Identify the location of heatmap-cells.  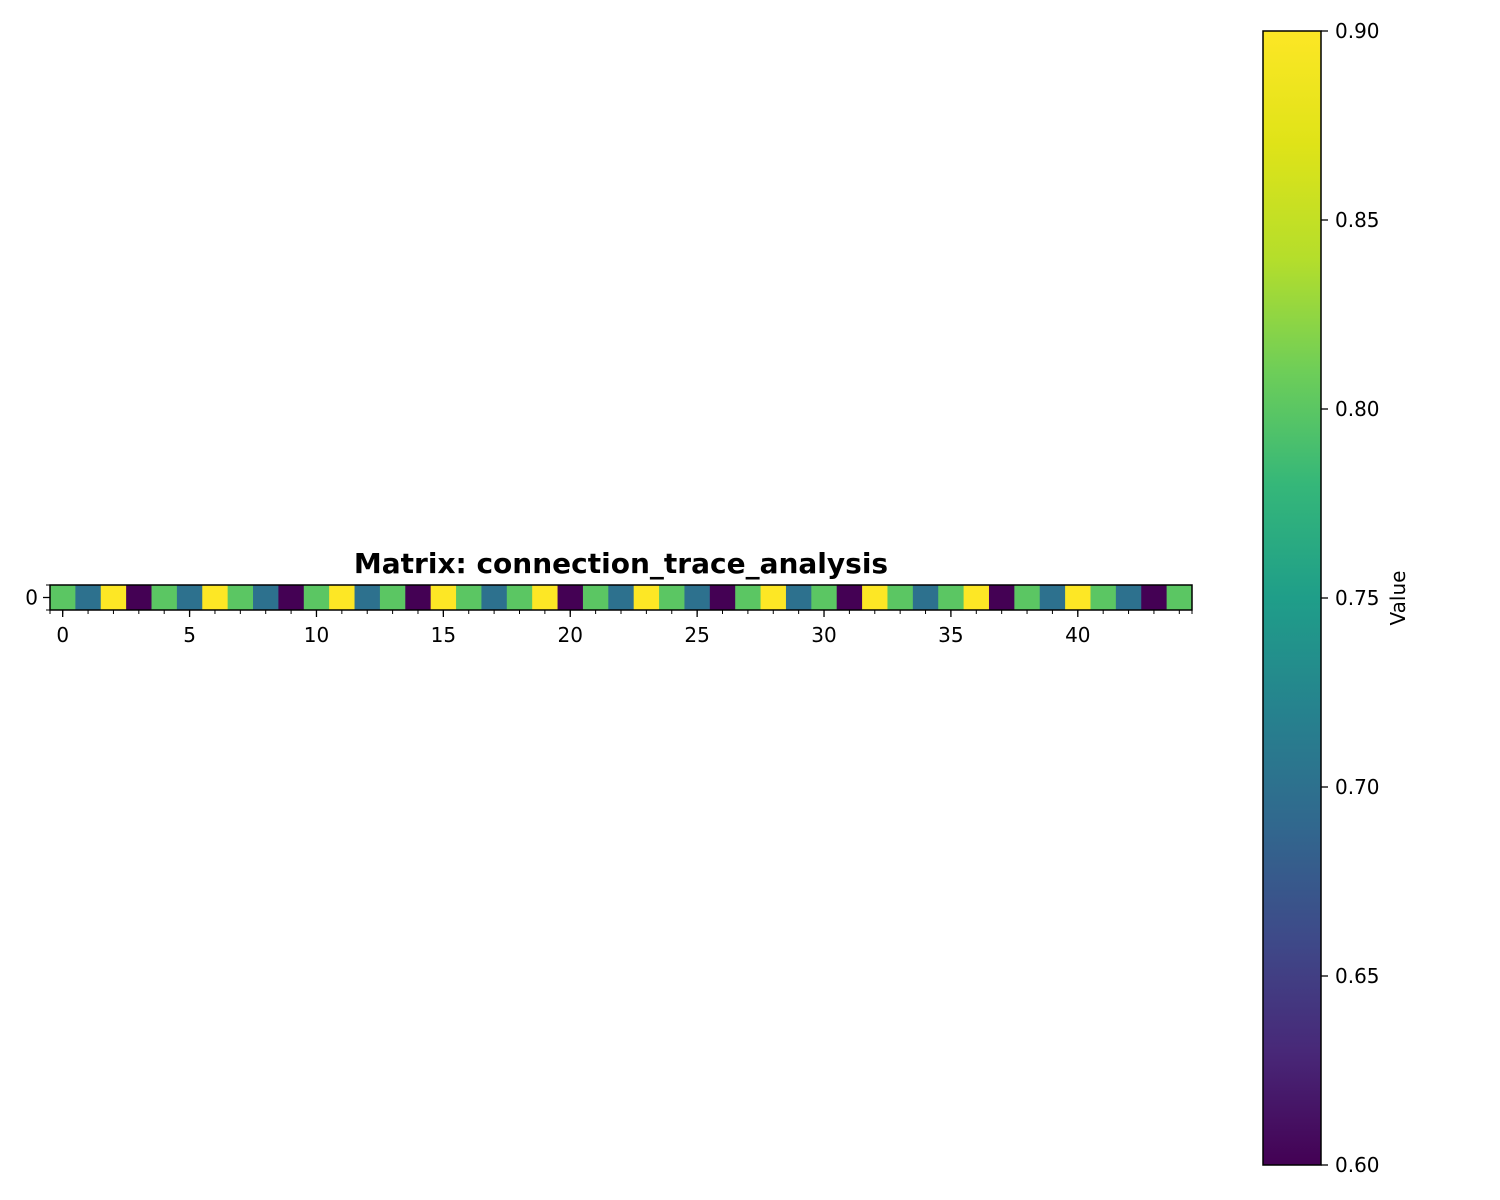
(621, 597).